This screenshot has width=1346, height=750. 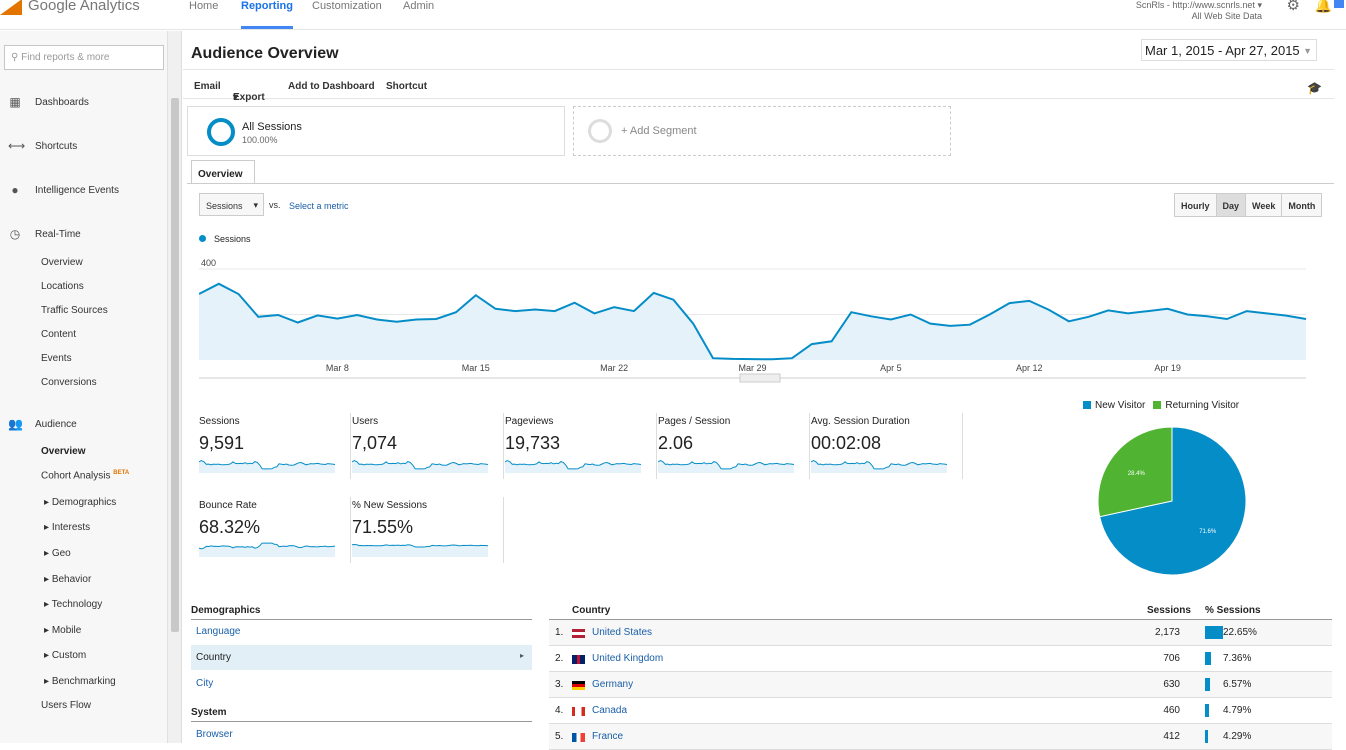 What do you see at coordinates (559, 684) in the screenshot?
I see `row-rank: 3.` at bounding box center [559, 684].